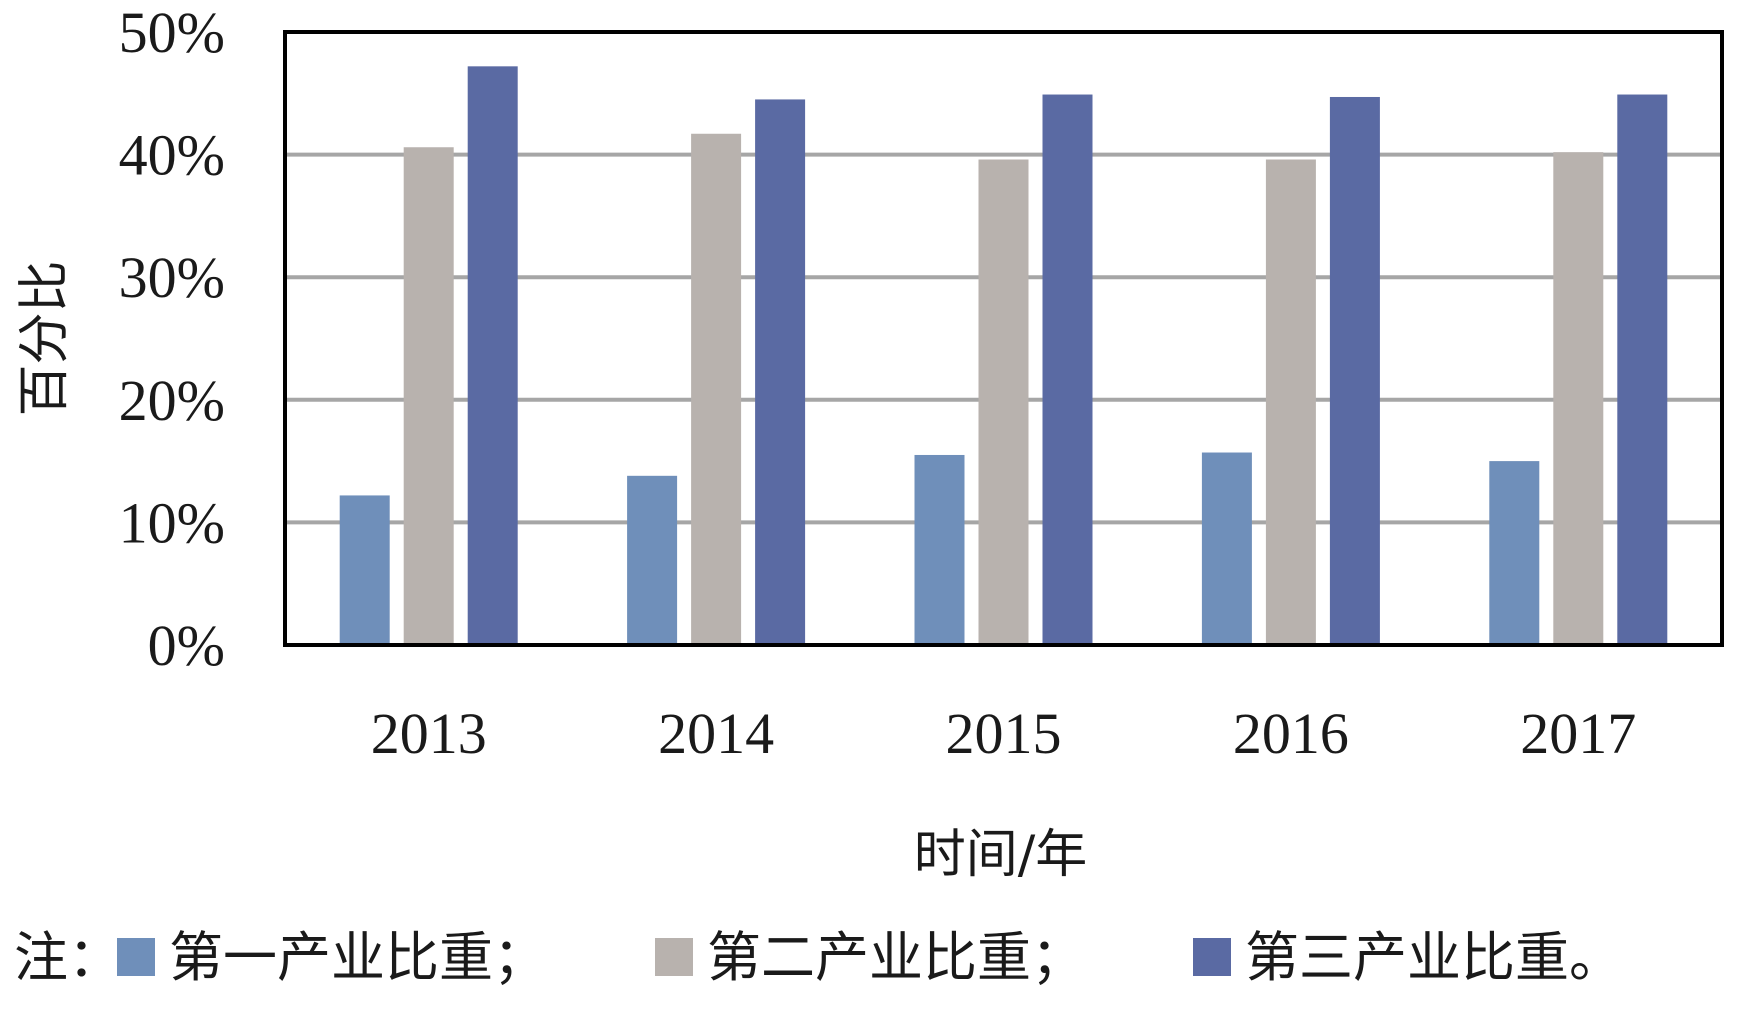 This screenshot has width=1753, height=1014. What do you see at coordinates (1434, 957) in the screenshot?
I see `legend-label: 第三产业比重。` at bounding box center [1434, 957].